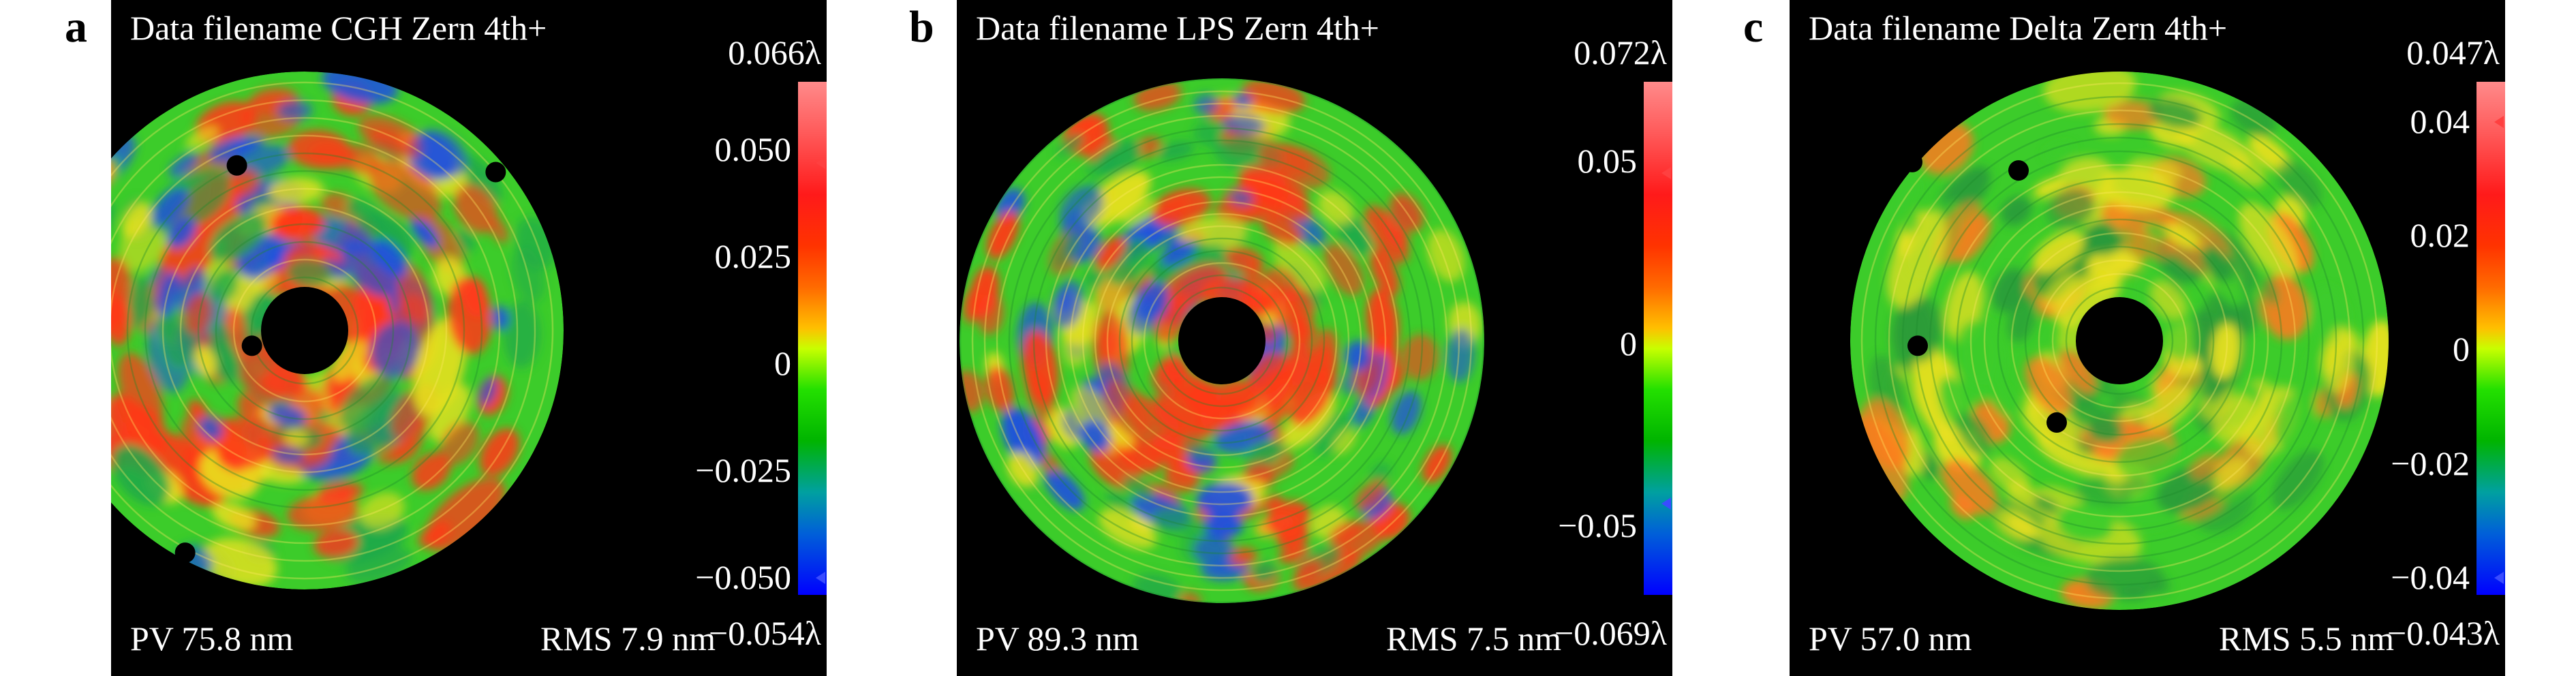  Describe the element at coordinates (743, 470) in the screenshot. I see `colorbar-tick-label: −0.025` at that location.